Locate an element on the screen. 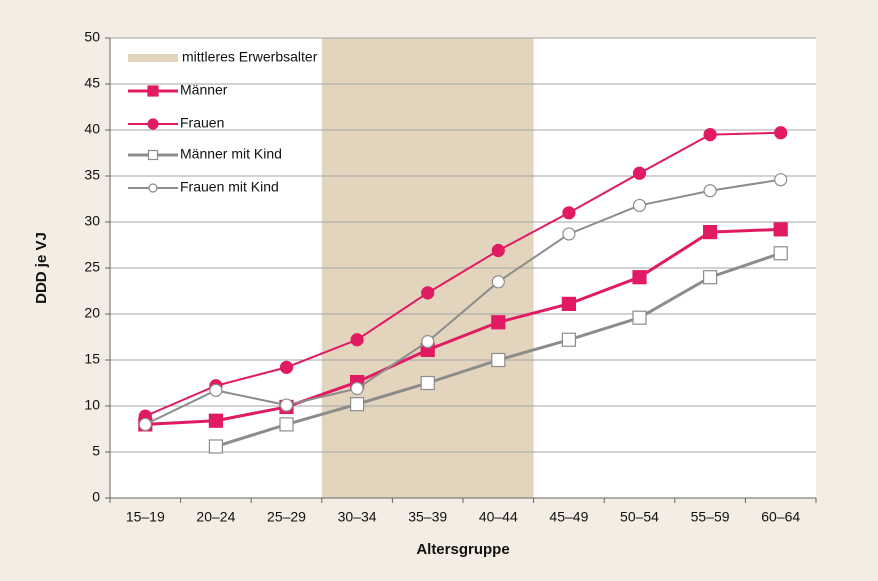 This screenshot has height=581, width=878. x-tick-label: 55–59 is located at coordinates (710, 517).